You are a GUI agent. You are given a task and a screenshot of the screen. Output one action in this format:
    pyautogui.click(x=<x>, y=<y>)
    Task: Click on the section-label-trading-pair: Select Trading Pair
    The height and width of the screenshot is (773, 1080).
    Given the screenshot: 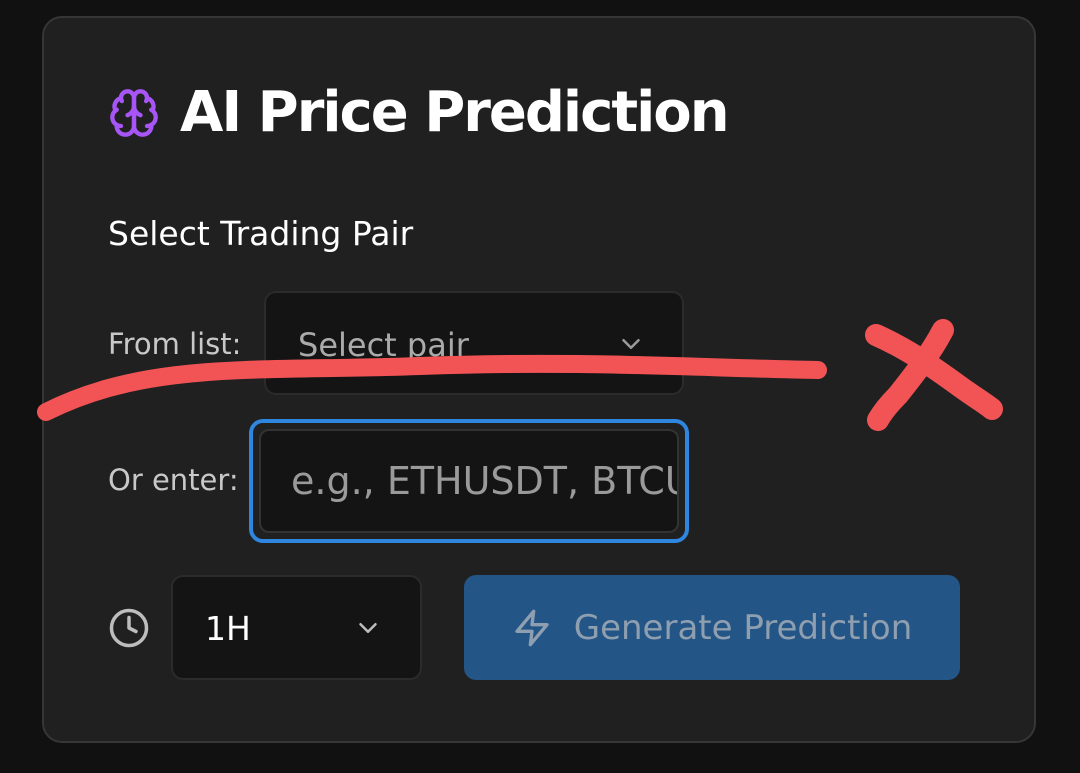 What is the action you would take?
    pyautogui.click(x=261, y=233)
    